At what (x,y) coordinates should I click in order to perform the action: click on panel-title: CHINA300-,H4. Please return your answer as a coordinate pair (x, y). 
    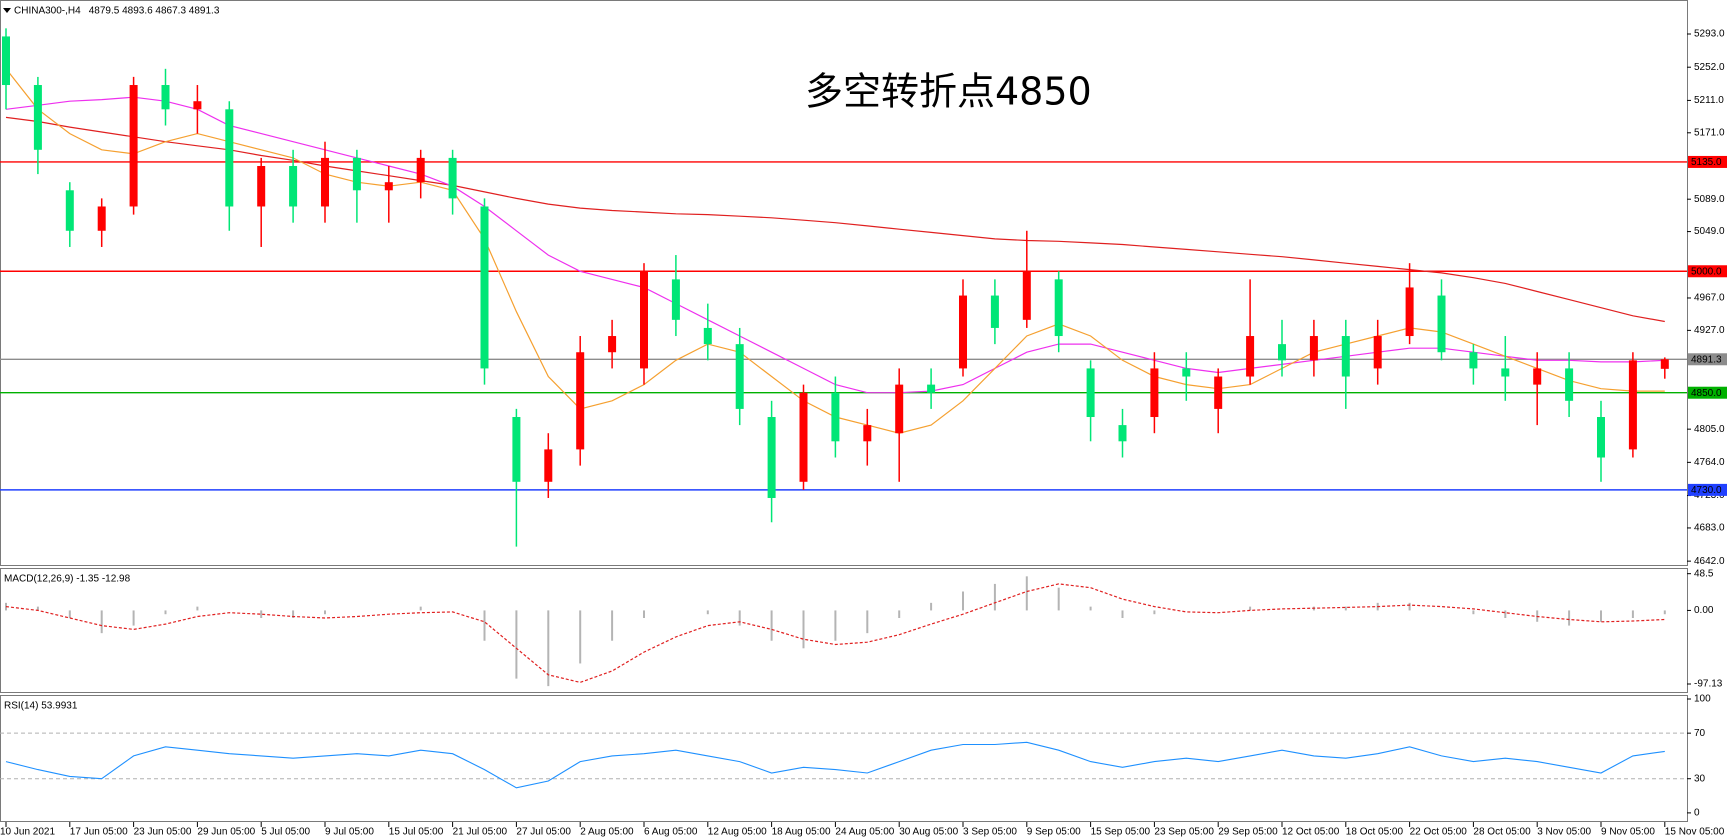
    Looking at the image, I should click on (47, 11).